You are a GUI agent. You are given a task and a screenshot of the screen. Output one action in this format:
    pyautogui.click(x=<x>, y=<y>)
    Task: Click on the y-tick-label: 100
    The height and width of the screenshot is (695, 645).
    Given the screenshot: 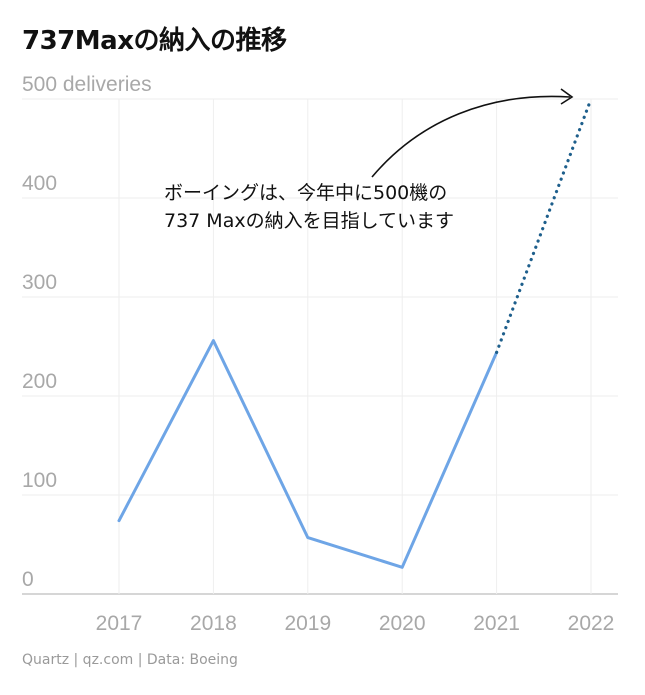 What is the action you would take?
    pyautogui.click(x=39, y=480)
    